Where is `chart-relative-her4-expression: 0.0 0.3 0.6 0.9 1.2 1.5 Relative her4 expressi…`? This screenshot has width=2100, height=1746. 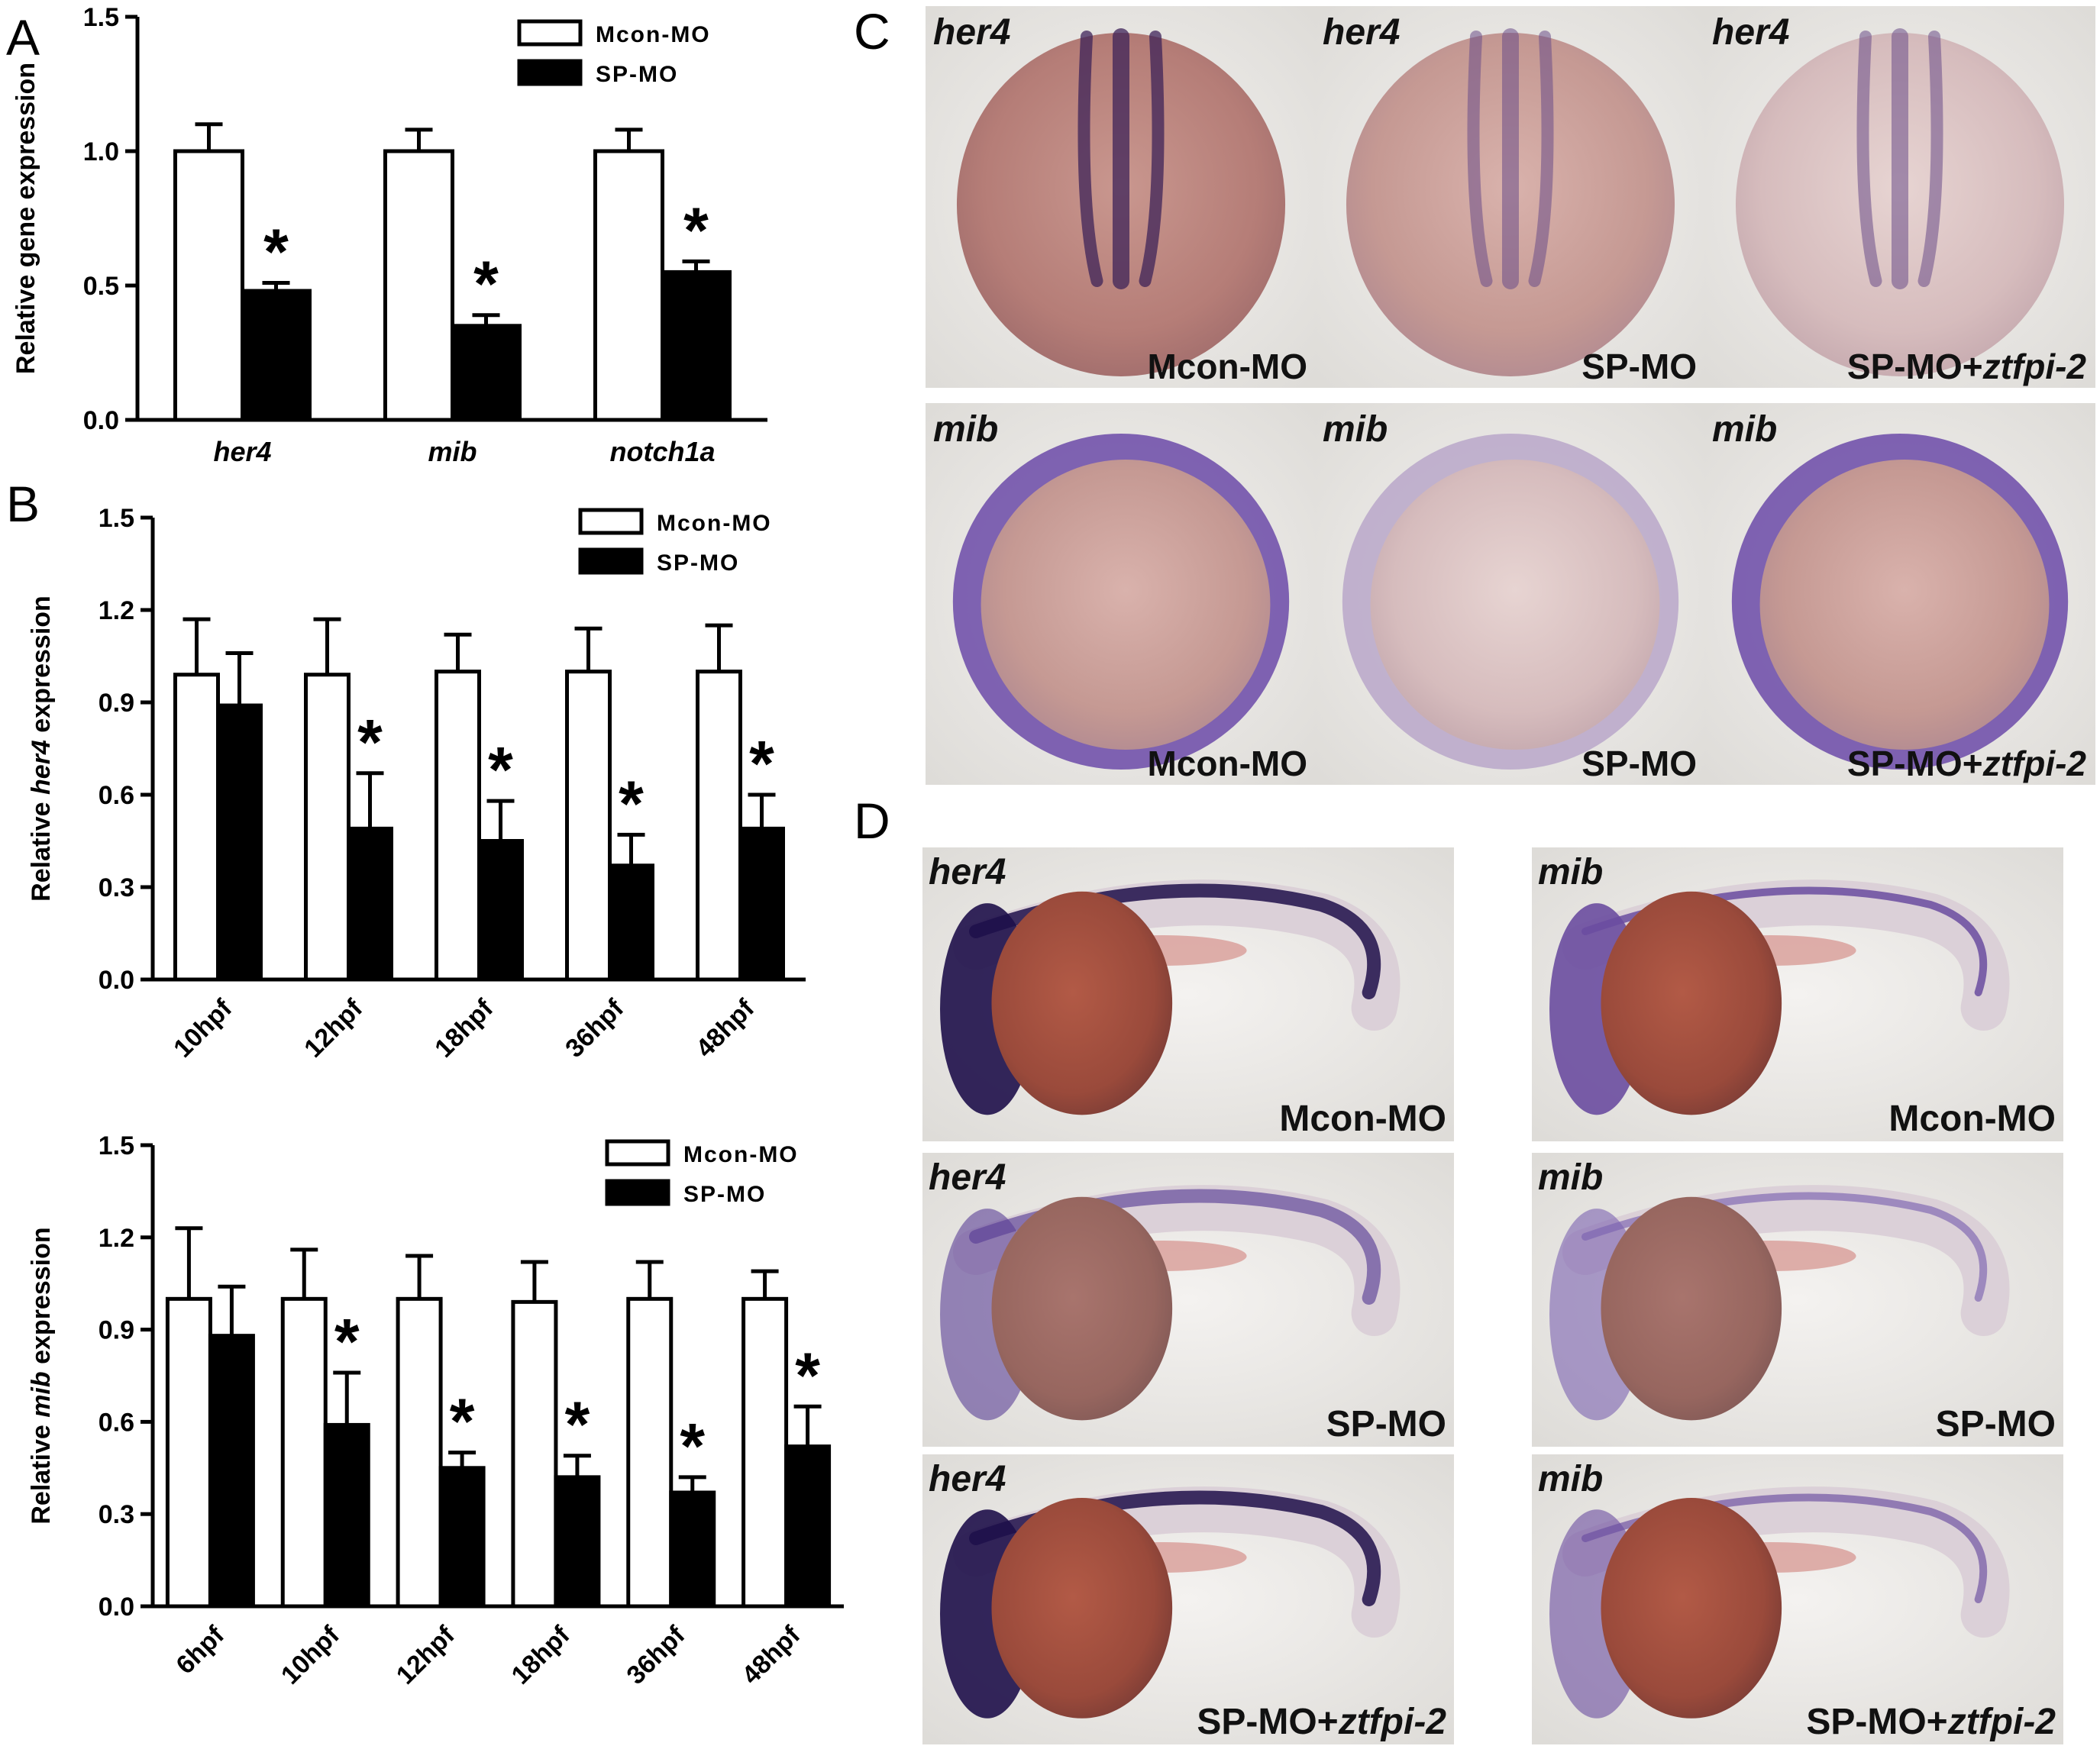
chart-relative-her4-expression: 0.0 0.3 0.6 0.9 1.2 1.5 Relative her4 expressi… is located at coordinates (416, 783).